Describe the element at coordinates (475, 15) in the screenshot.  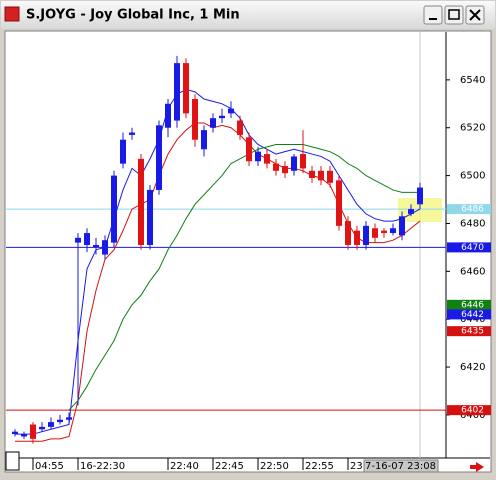
I see `close-button` at that location.